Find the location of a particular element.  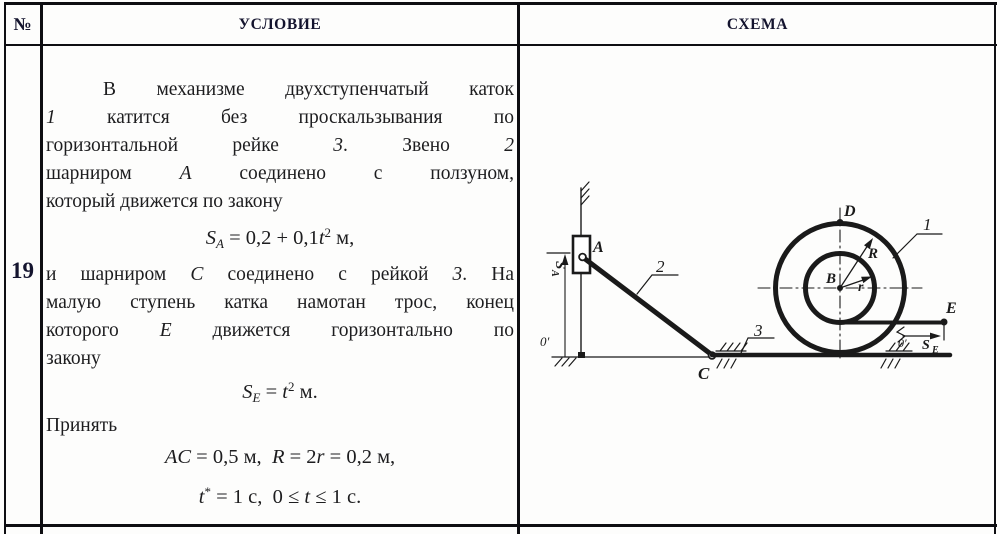

text-segment: соединено с ползуном, is located at coordinates (352, 173).